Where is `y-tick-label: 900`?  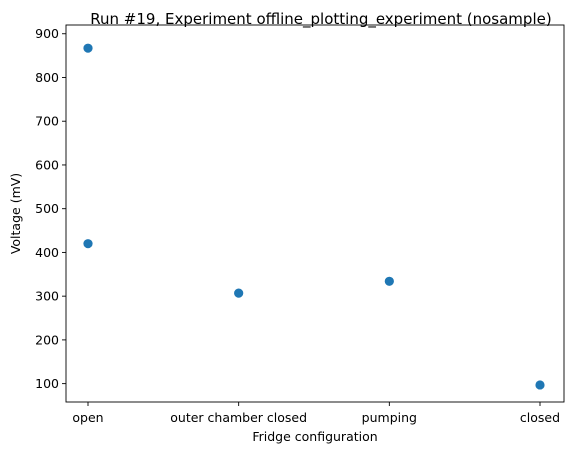 y-tick-label: 900 is located at coordinates (47, 33).